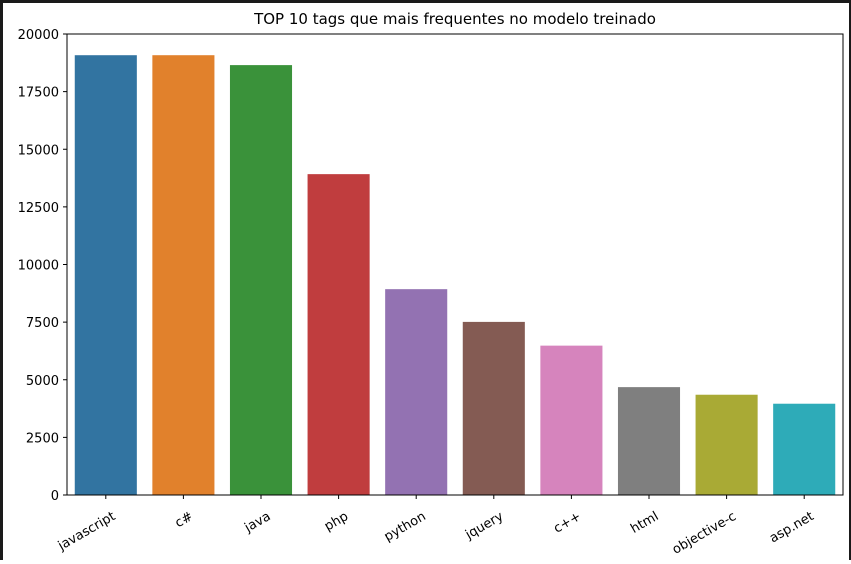 This screenshot has width=851, height=564. Describe the element at coordinates (184, 520) in the screenshot. I see `x-tick-label: c#` at that location.